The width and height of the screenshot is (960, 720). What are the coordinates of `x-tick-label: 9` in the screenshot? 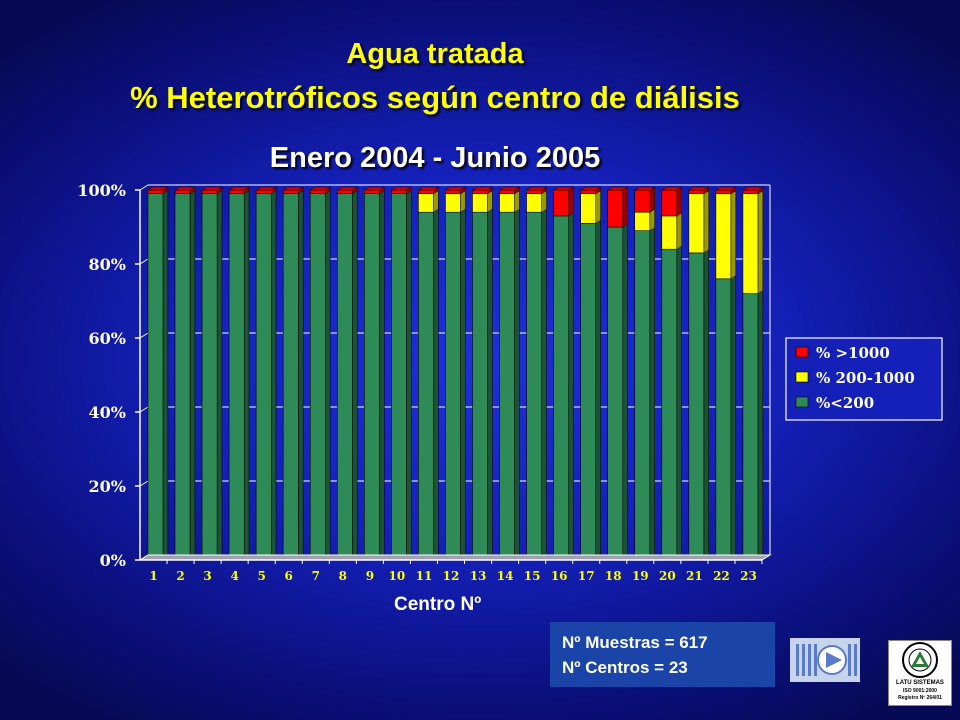 It's located at (370, 576).